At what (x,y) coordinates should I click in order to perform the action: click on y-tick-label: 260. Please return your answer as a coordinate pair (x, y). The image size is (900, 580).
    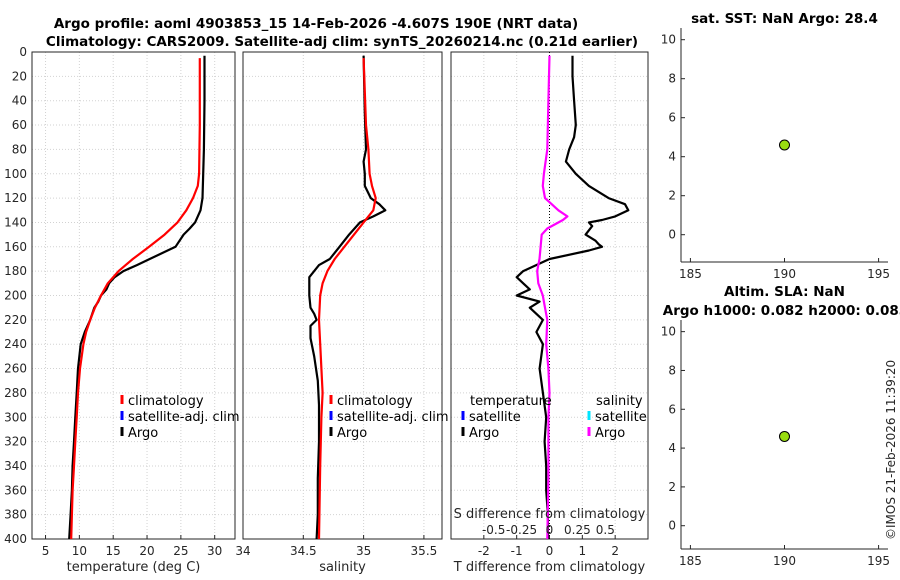
    Looking at the image, I should click on (15, 369).